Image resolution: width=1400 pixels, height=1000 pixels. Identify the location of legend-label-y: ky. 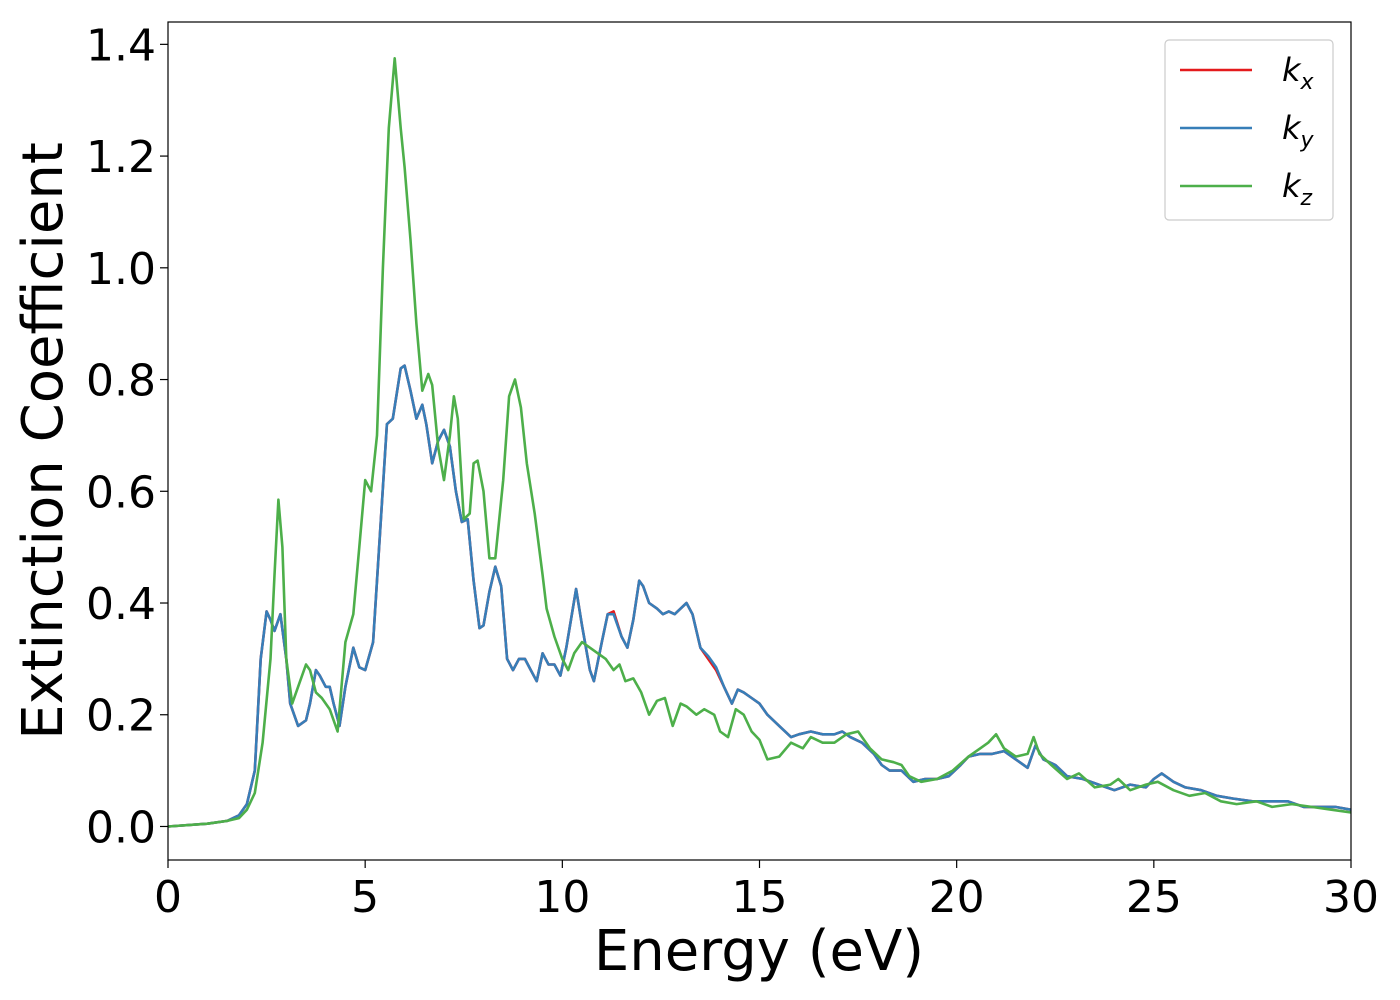
(1298, 131).